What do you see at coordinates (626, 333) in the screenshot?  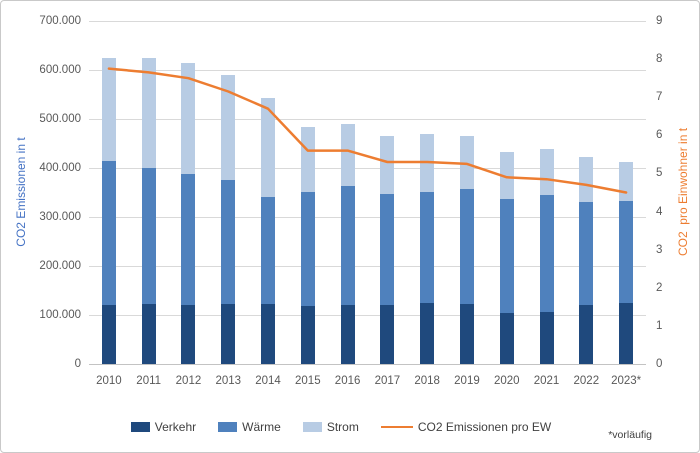 I see `bar-segment-verkehr-2023` at bounding box center [626, 333].